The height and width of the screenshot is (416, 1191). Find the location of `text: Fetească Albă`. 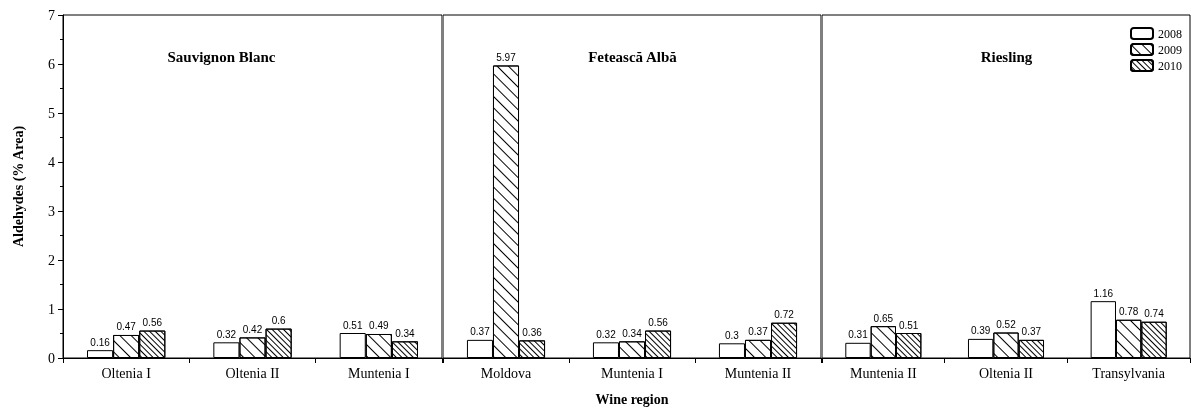

text: Fetească Albă is located at coordinates (633, 56).